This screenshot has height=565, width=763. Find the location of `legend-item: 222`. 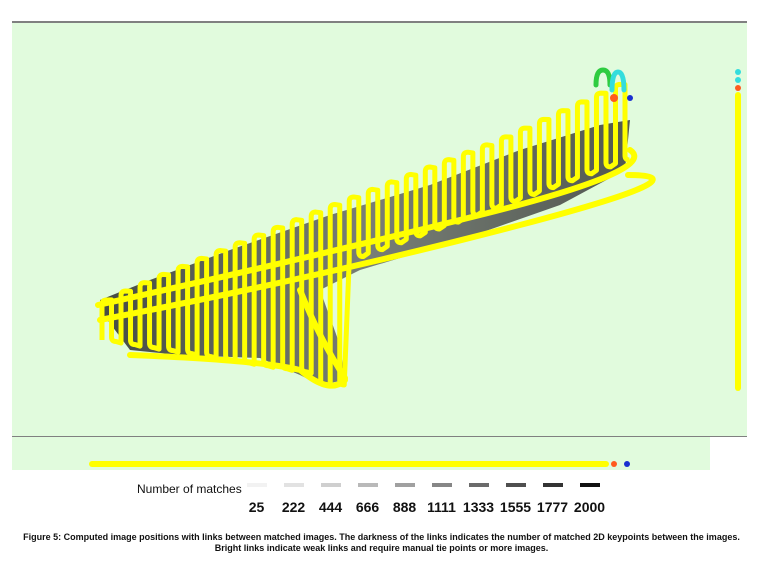

legend-item: 222 is located at coordinates (293, 498).